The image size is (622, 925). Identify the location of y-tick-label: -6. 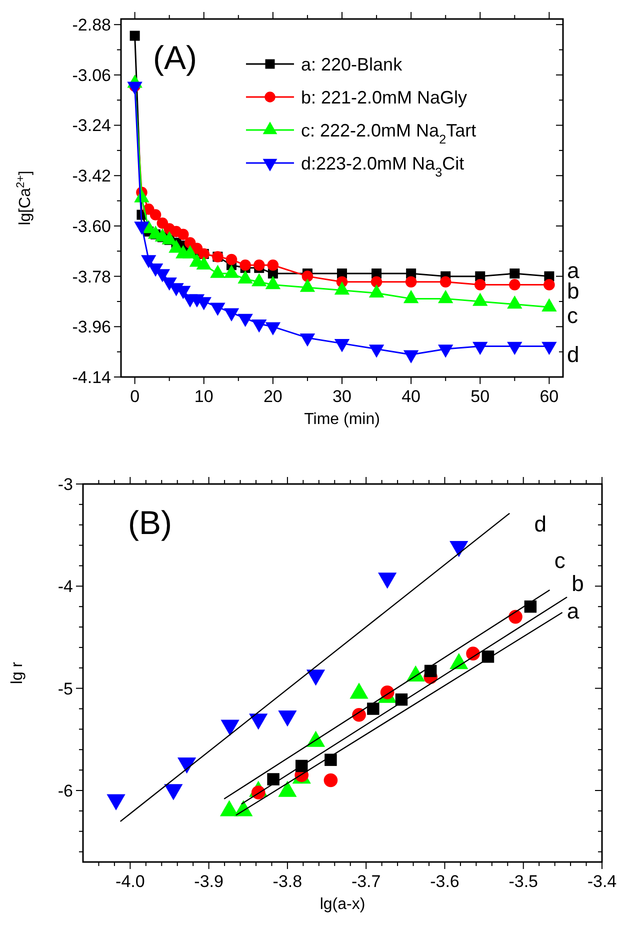
(65, 790).